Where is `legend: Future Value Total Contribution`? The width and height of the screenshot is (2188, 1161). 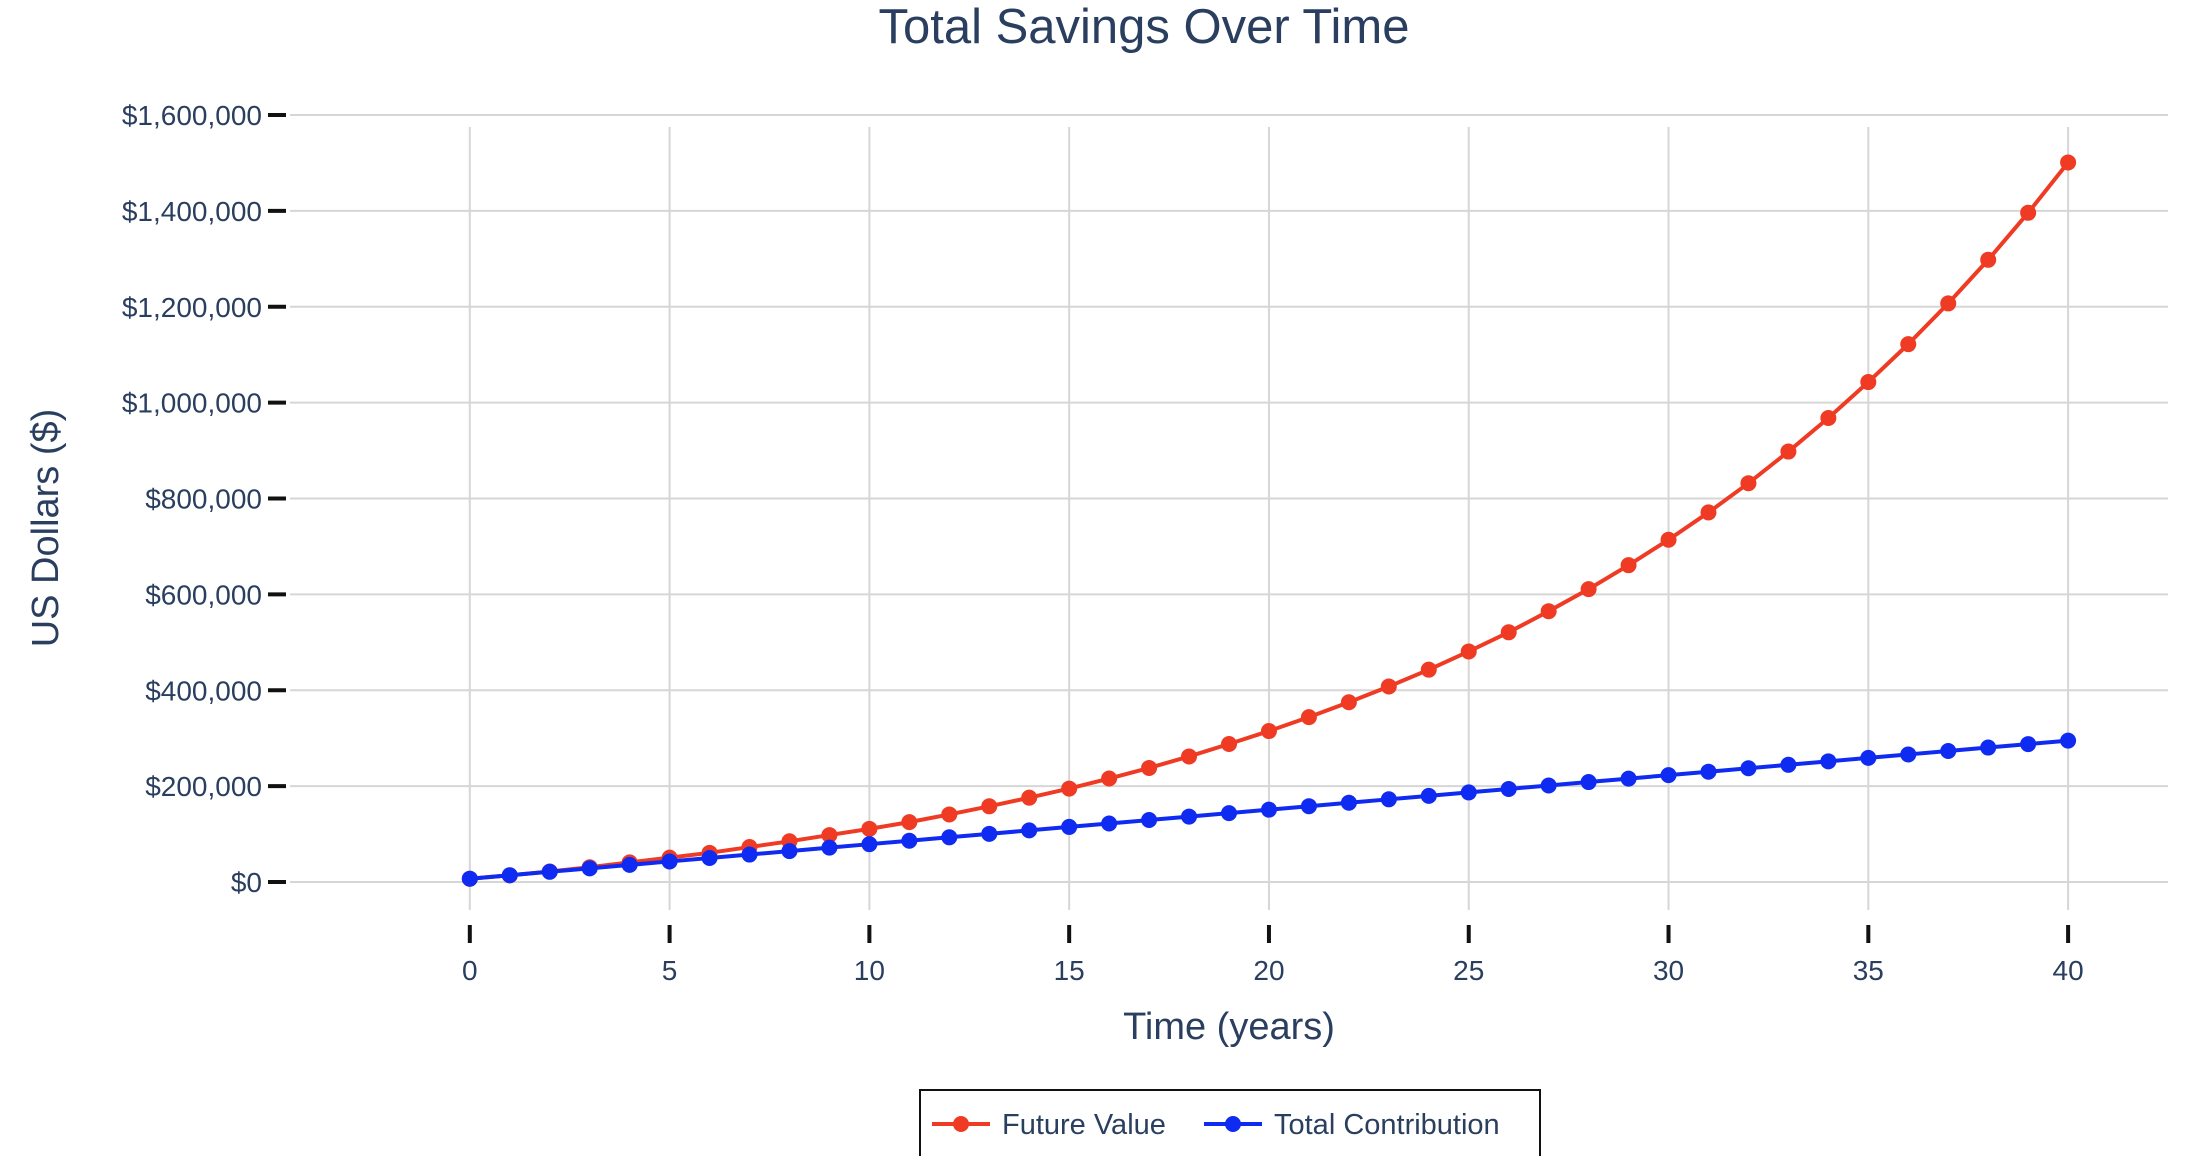
legend: Future Value Total Contribution is located at coordinates (1230, 1124).